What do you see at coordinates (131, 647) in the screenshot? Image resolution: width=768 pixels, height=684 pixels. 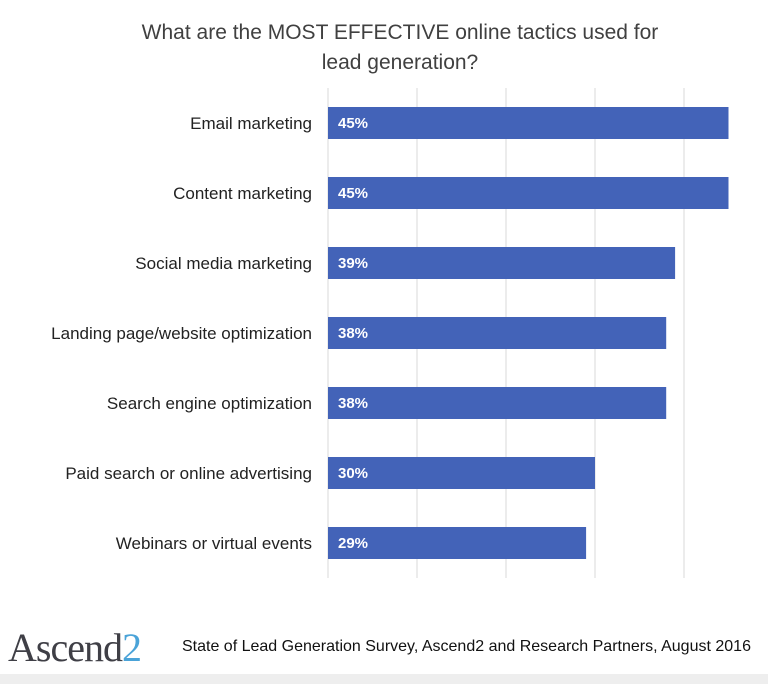 I see `logo-suffix: 2` at bounding box center [131, 647].